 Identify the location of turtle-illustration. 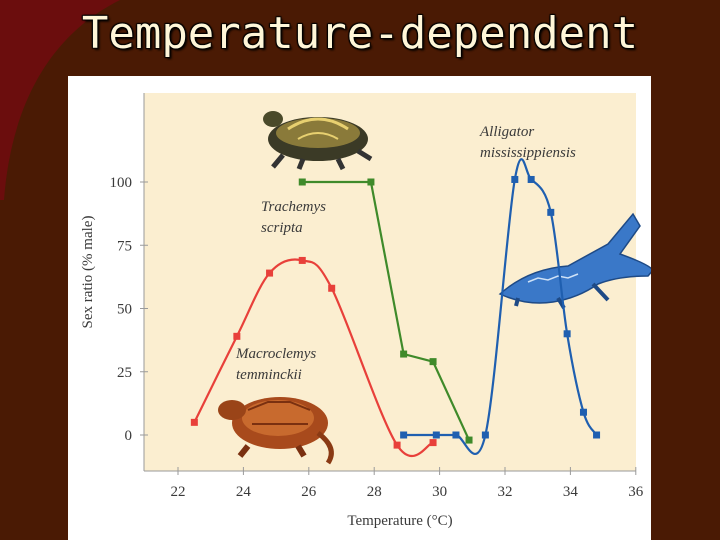
(318, 141).